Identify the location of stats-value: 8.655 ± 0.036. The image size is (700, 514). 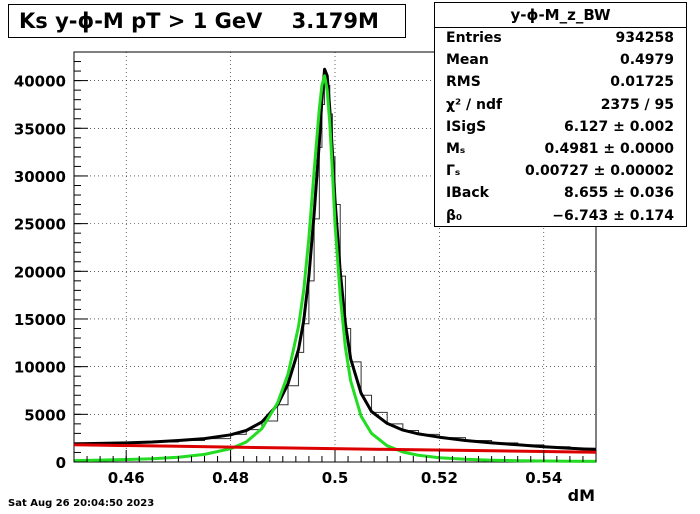
(618, 193).